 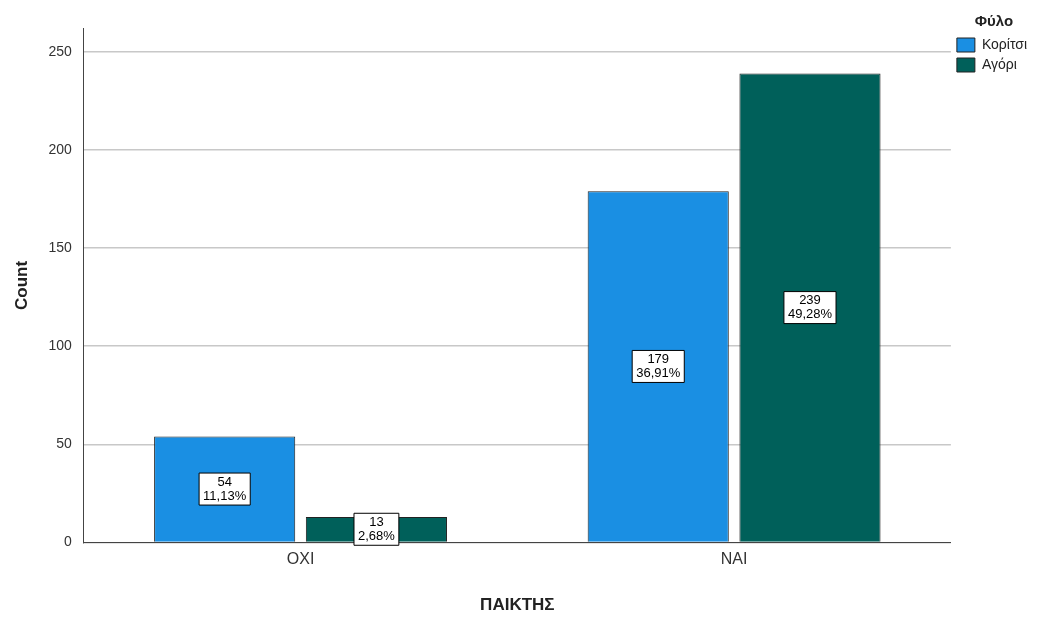 I want to click on data-label: 239 49,28%, so click(x=810, y=307).